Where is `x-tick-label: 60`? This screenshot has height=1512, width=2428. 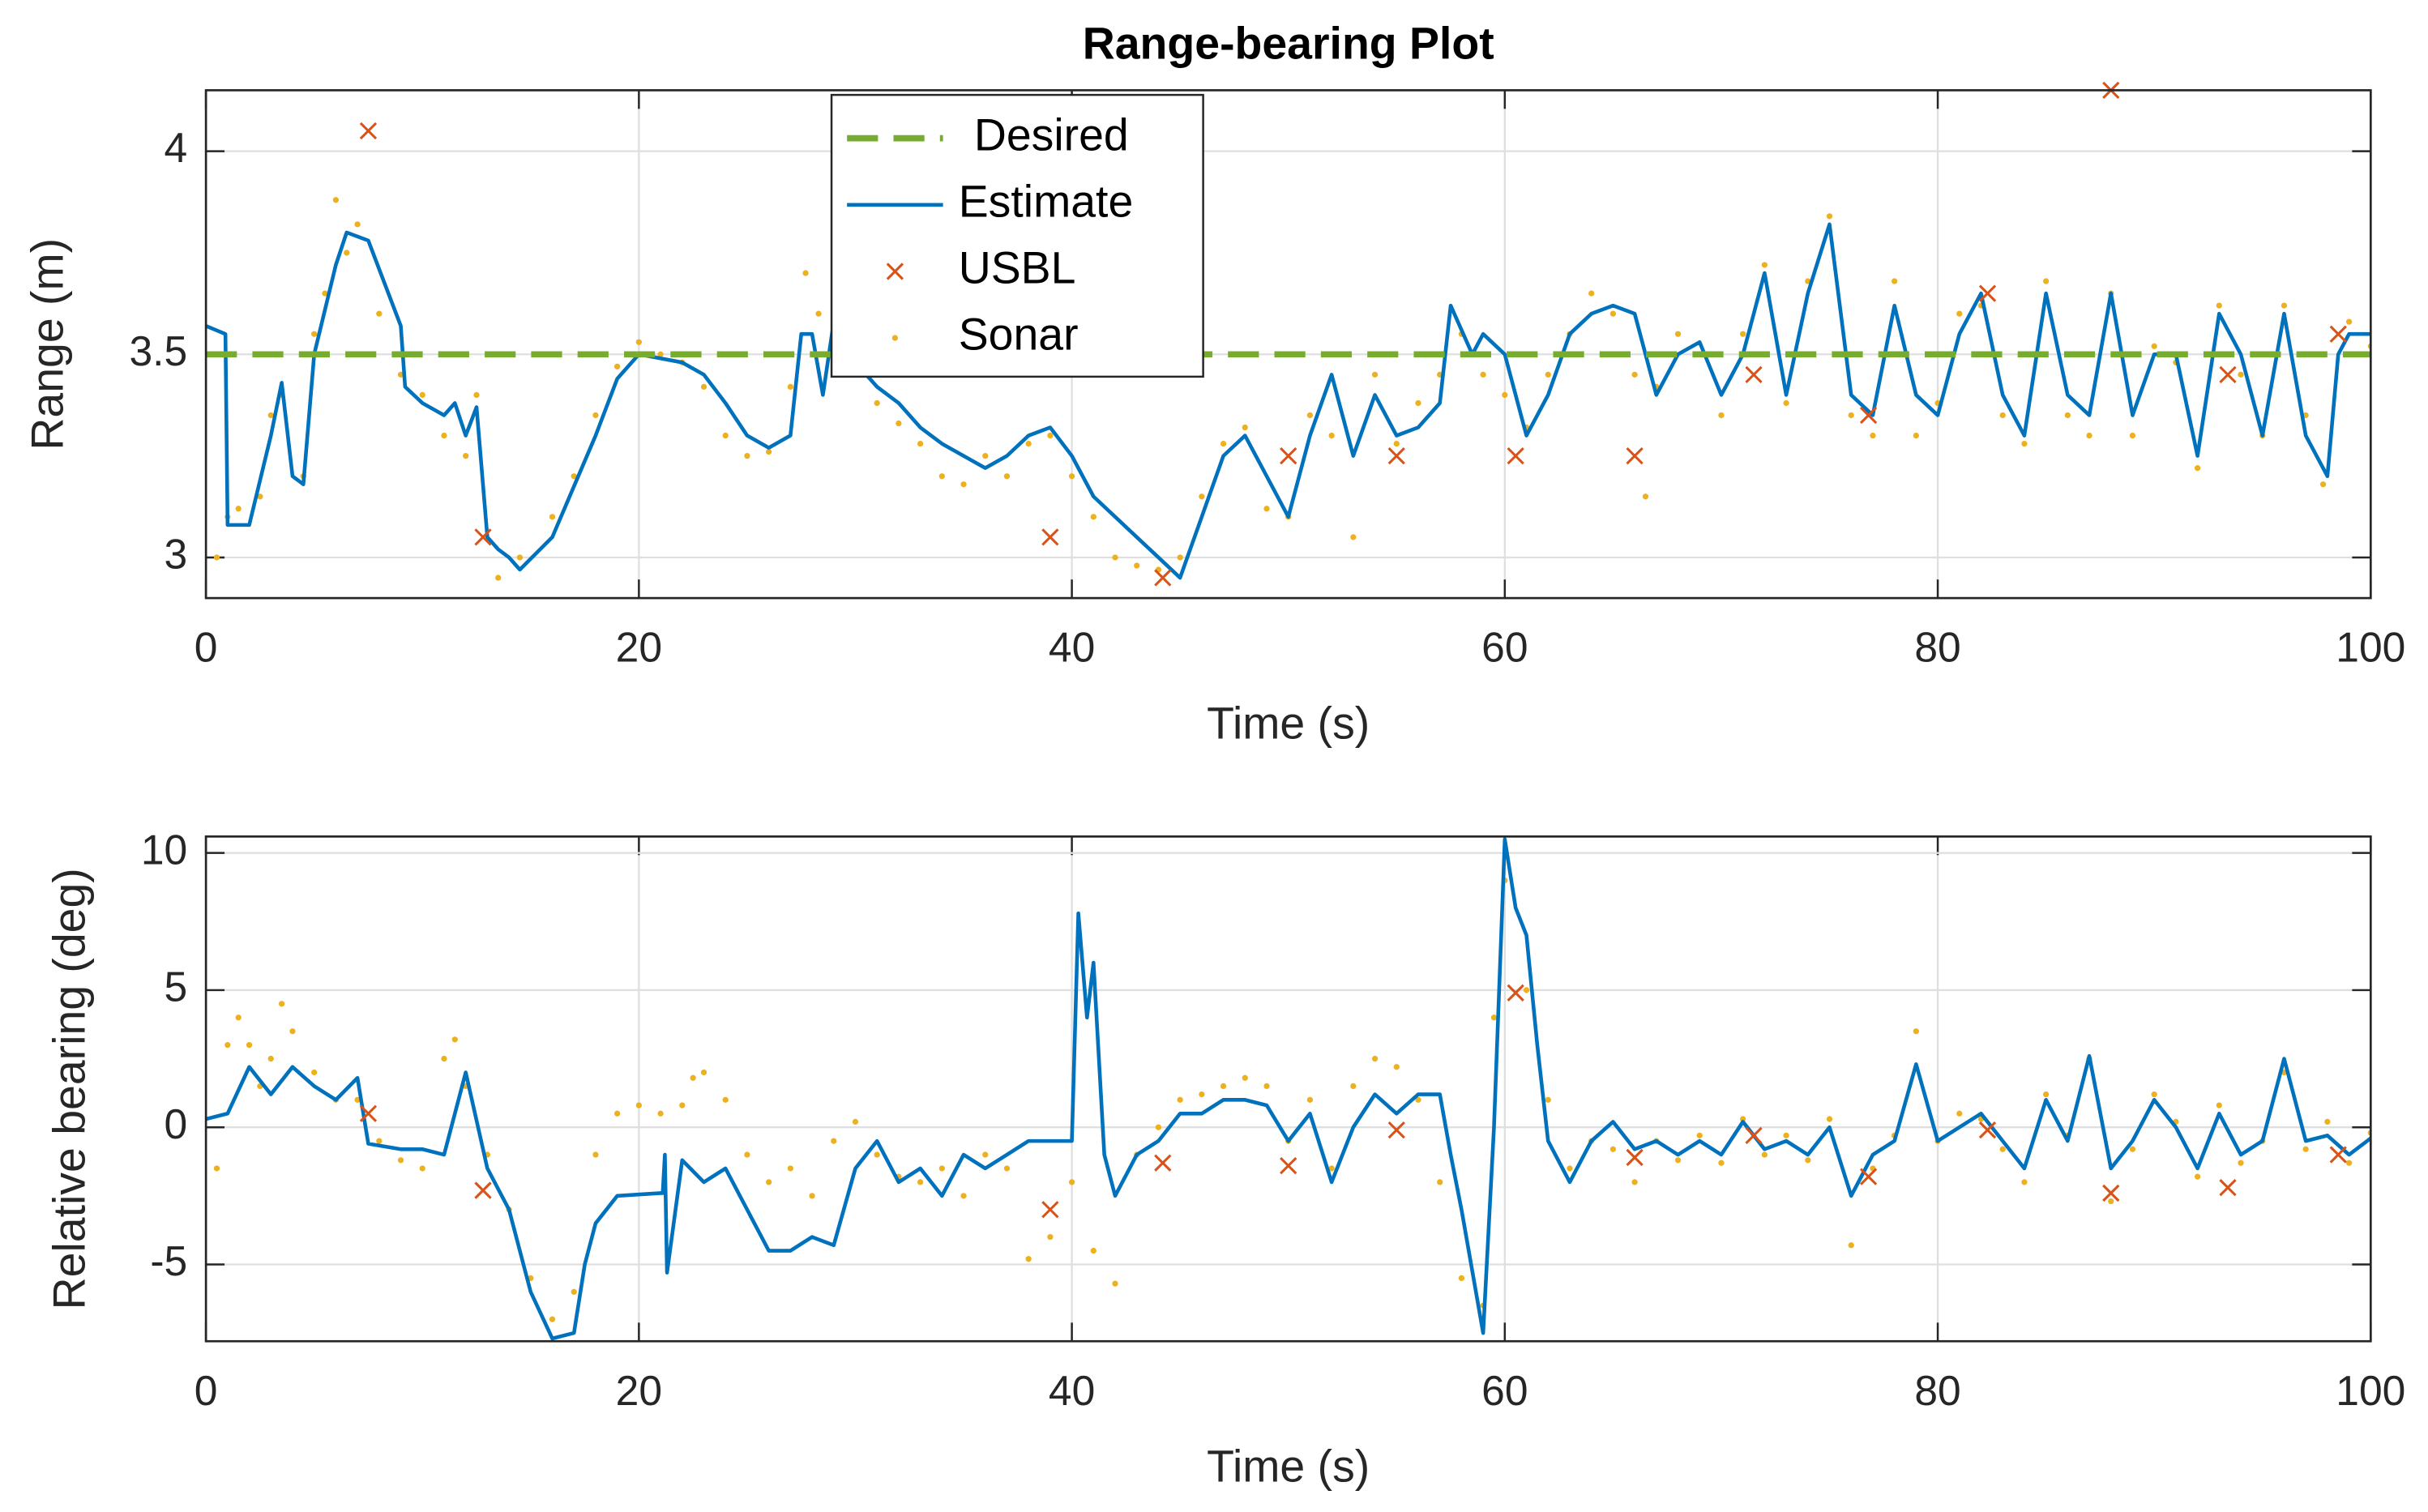 x-tick-label: 60 is located at coordinates (1504, 648).